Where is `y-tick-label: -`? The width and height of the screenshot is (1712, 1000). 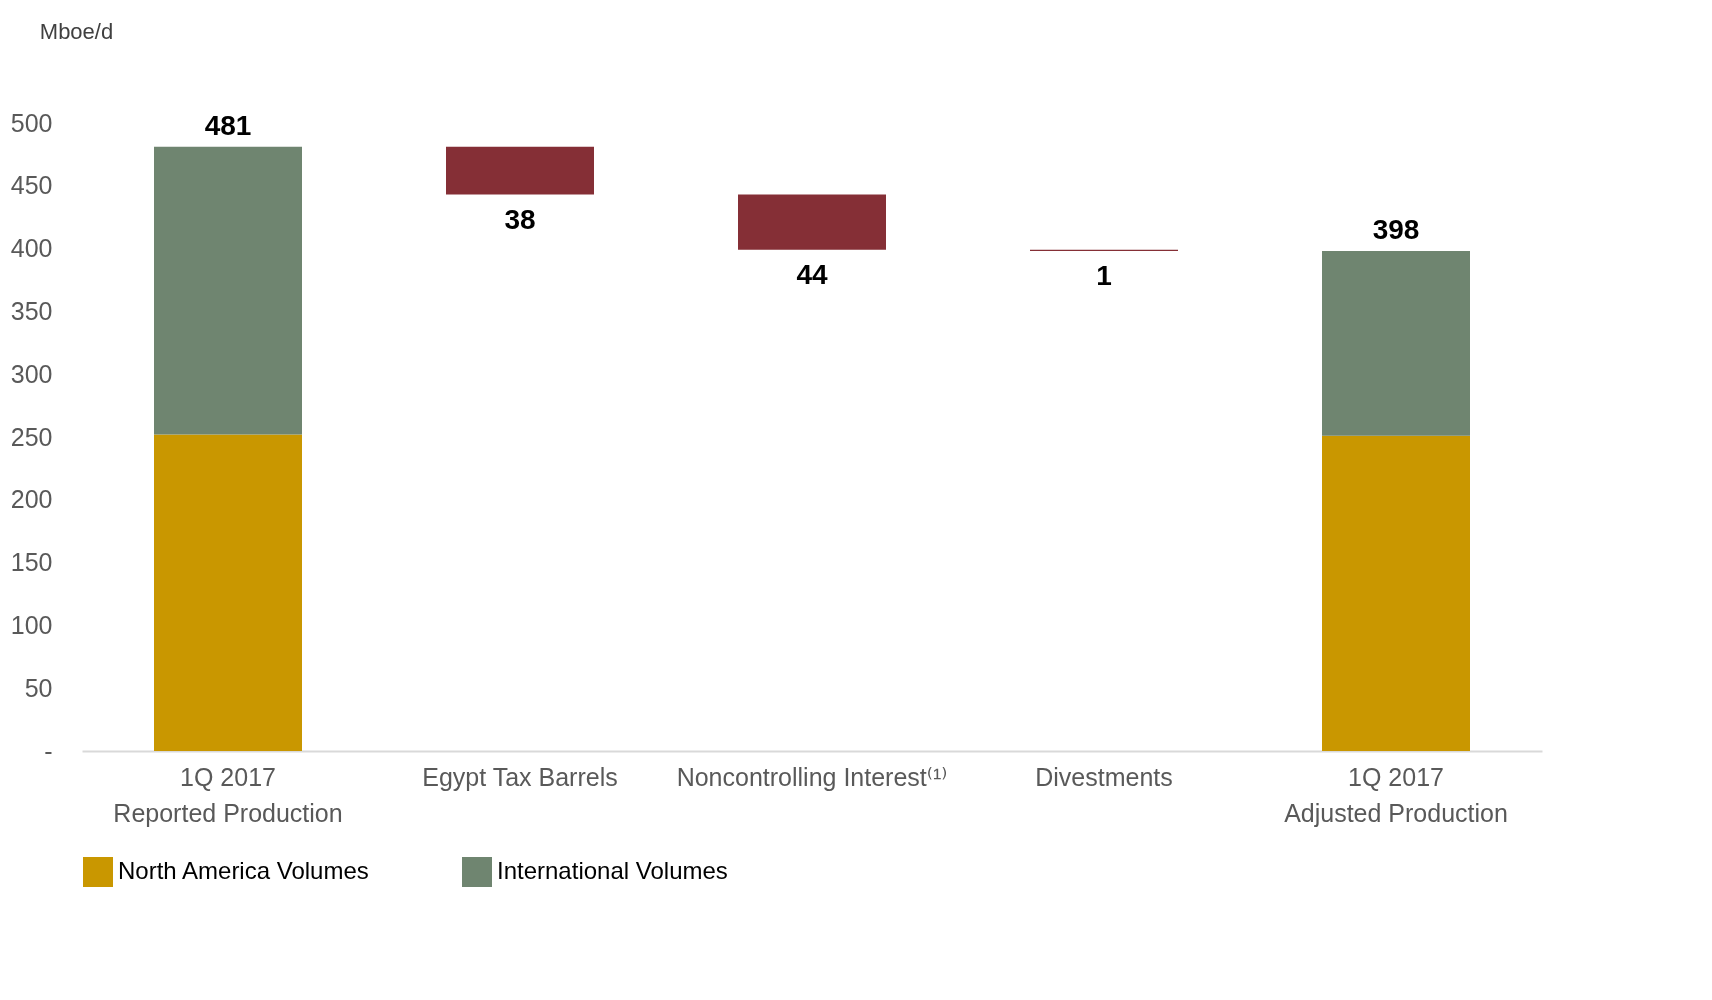
y-tick-label: - is located at coordinates (48, 750).